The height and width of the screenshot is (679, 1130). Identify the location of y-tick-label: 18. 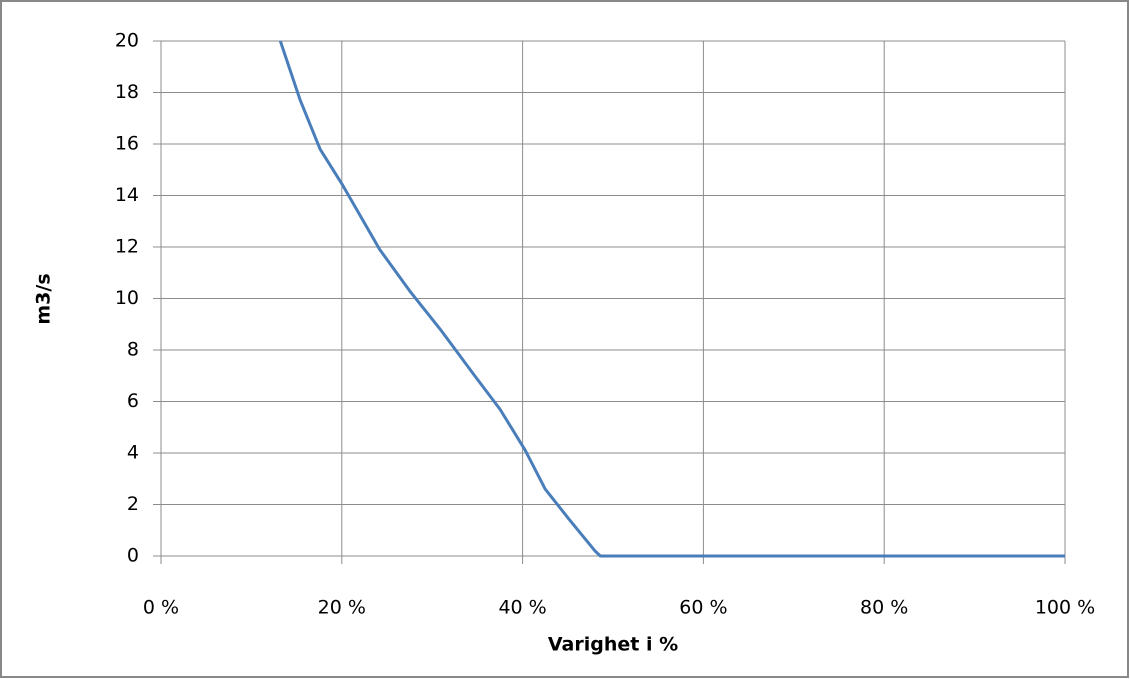
(127, 92).